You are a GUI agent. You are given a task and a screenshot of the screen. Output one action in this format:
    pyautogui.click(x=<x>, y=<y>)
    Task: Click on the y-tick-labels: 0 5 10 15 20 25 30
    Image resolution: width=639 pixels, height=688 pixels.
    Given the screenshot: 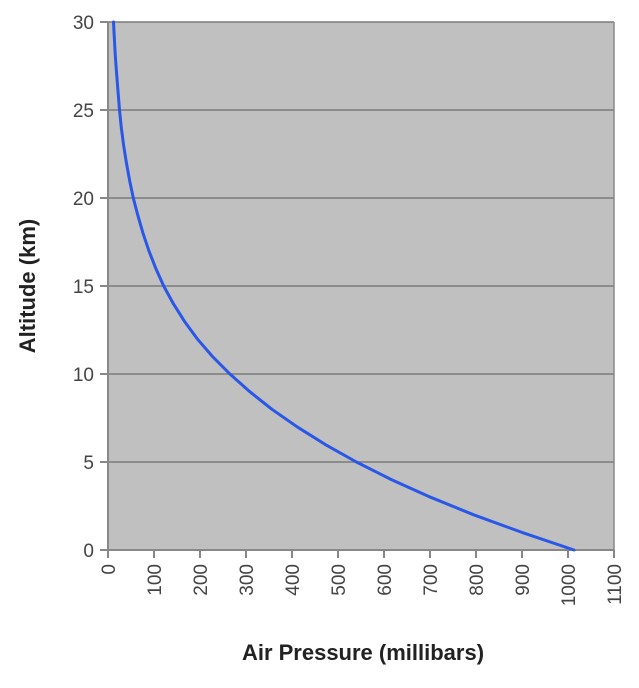 What is the action you would take?
    pyautogui.click(x=83, y=287)
    